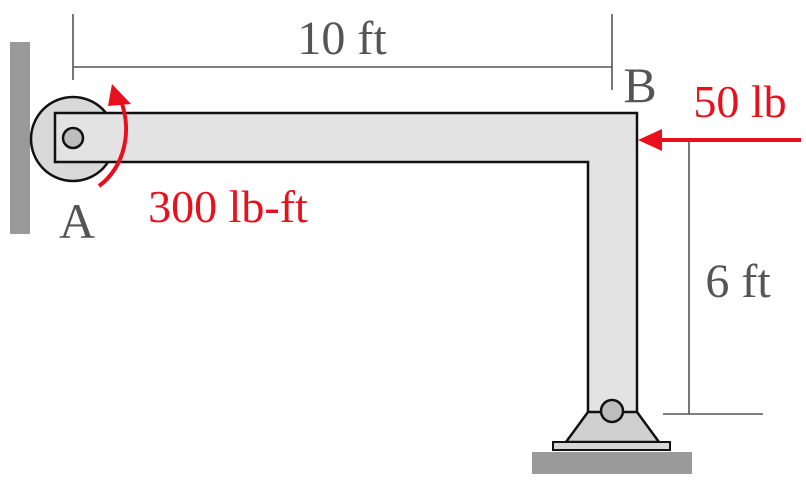  Describe the element at coordinates (650, 140) in the screenshot. I see `force-arrowhead` at that location.